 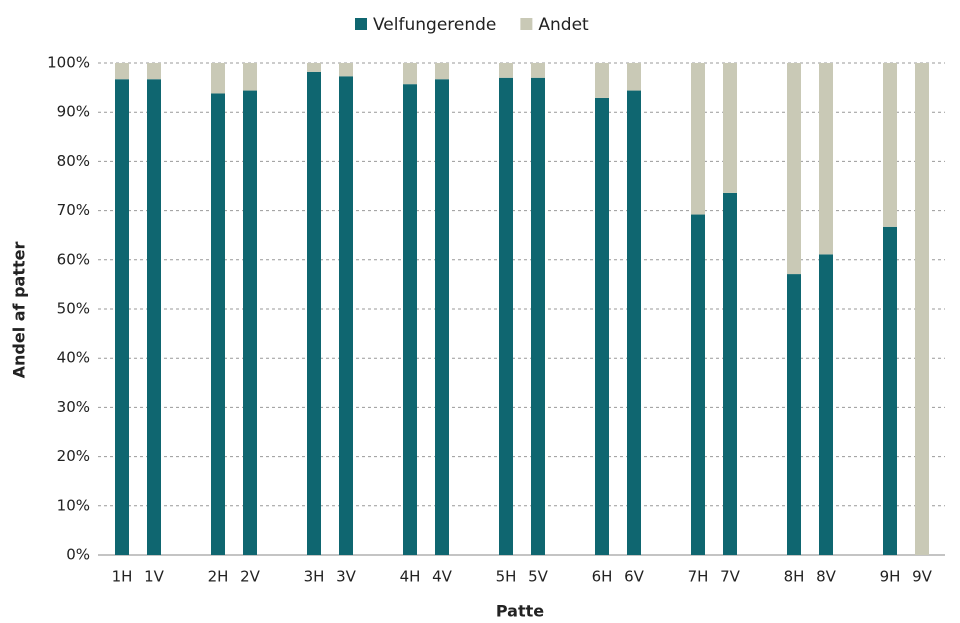 What do you see at coordinates (826, 577) in the screenshot?
I see `x-tick-label: 8V` at bounding box center [826, 577].